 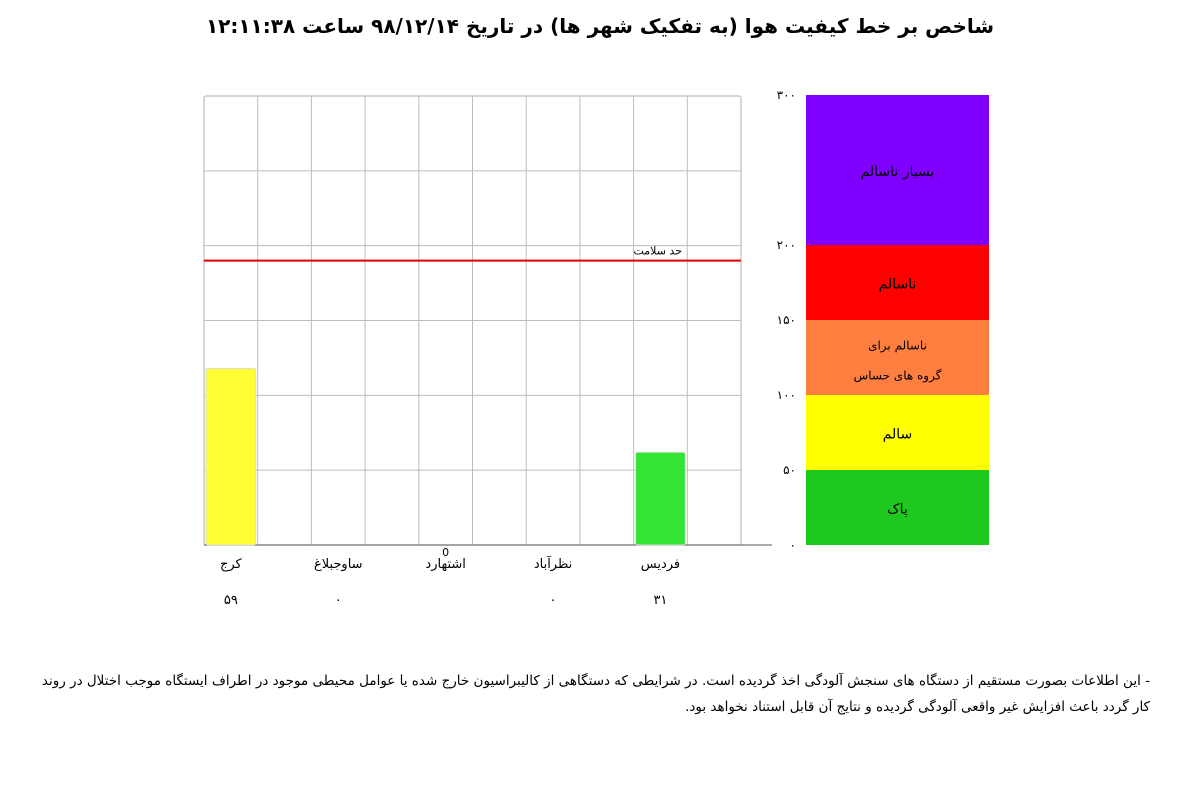 I want to click on health-line-label: حد سلامت, so click(x=657, y=251).